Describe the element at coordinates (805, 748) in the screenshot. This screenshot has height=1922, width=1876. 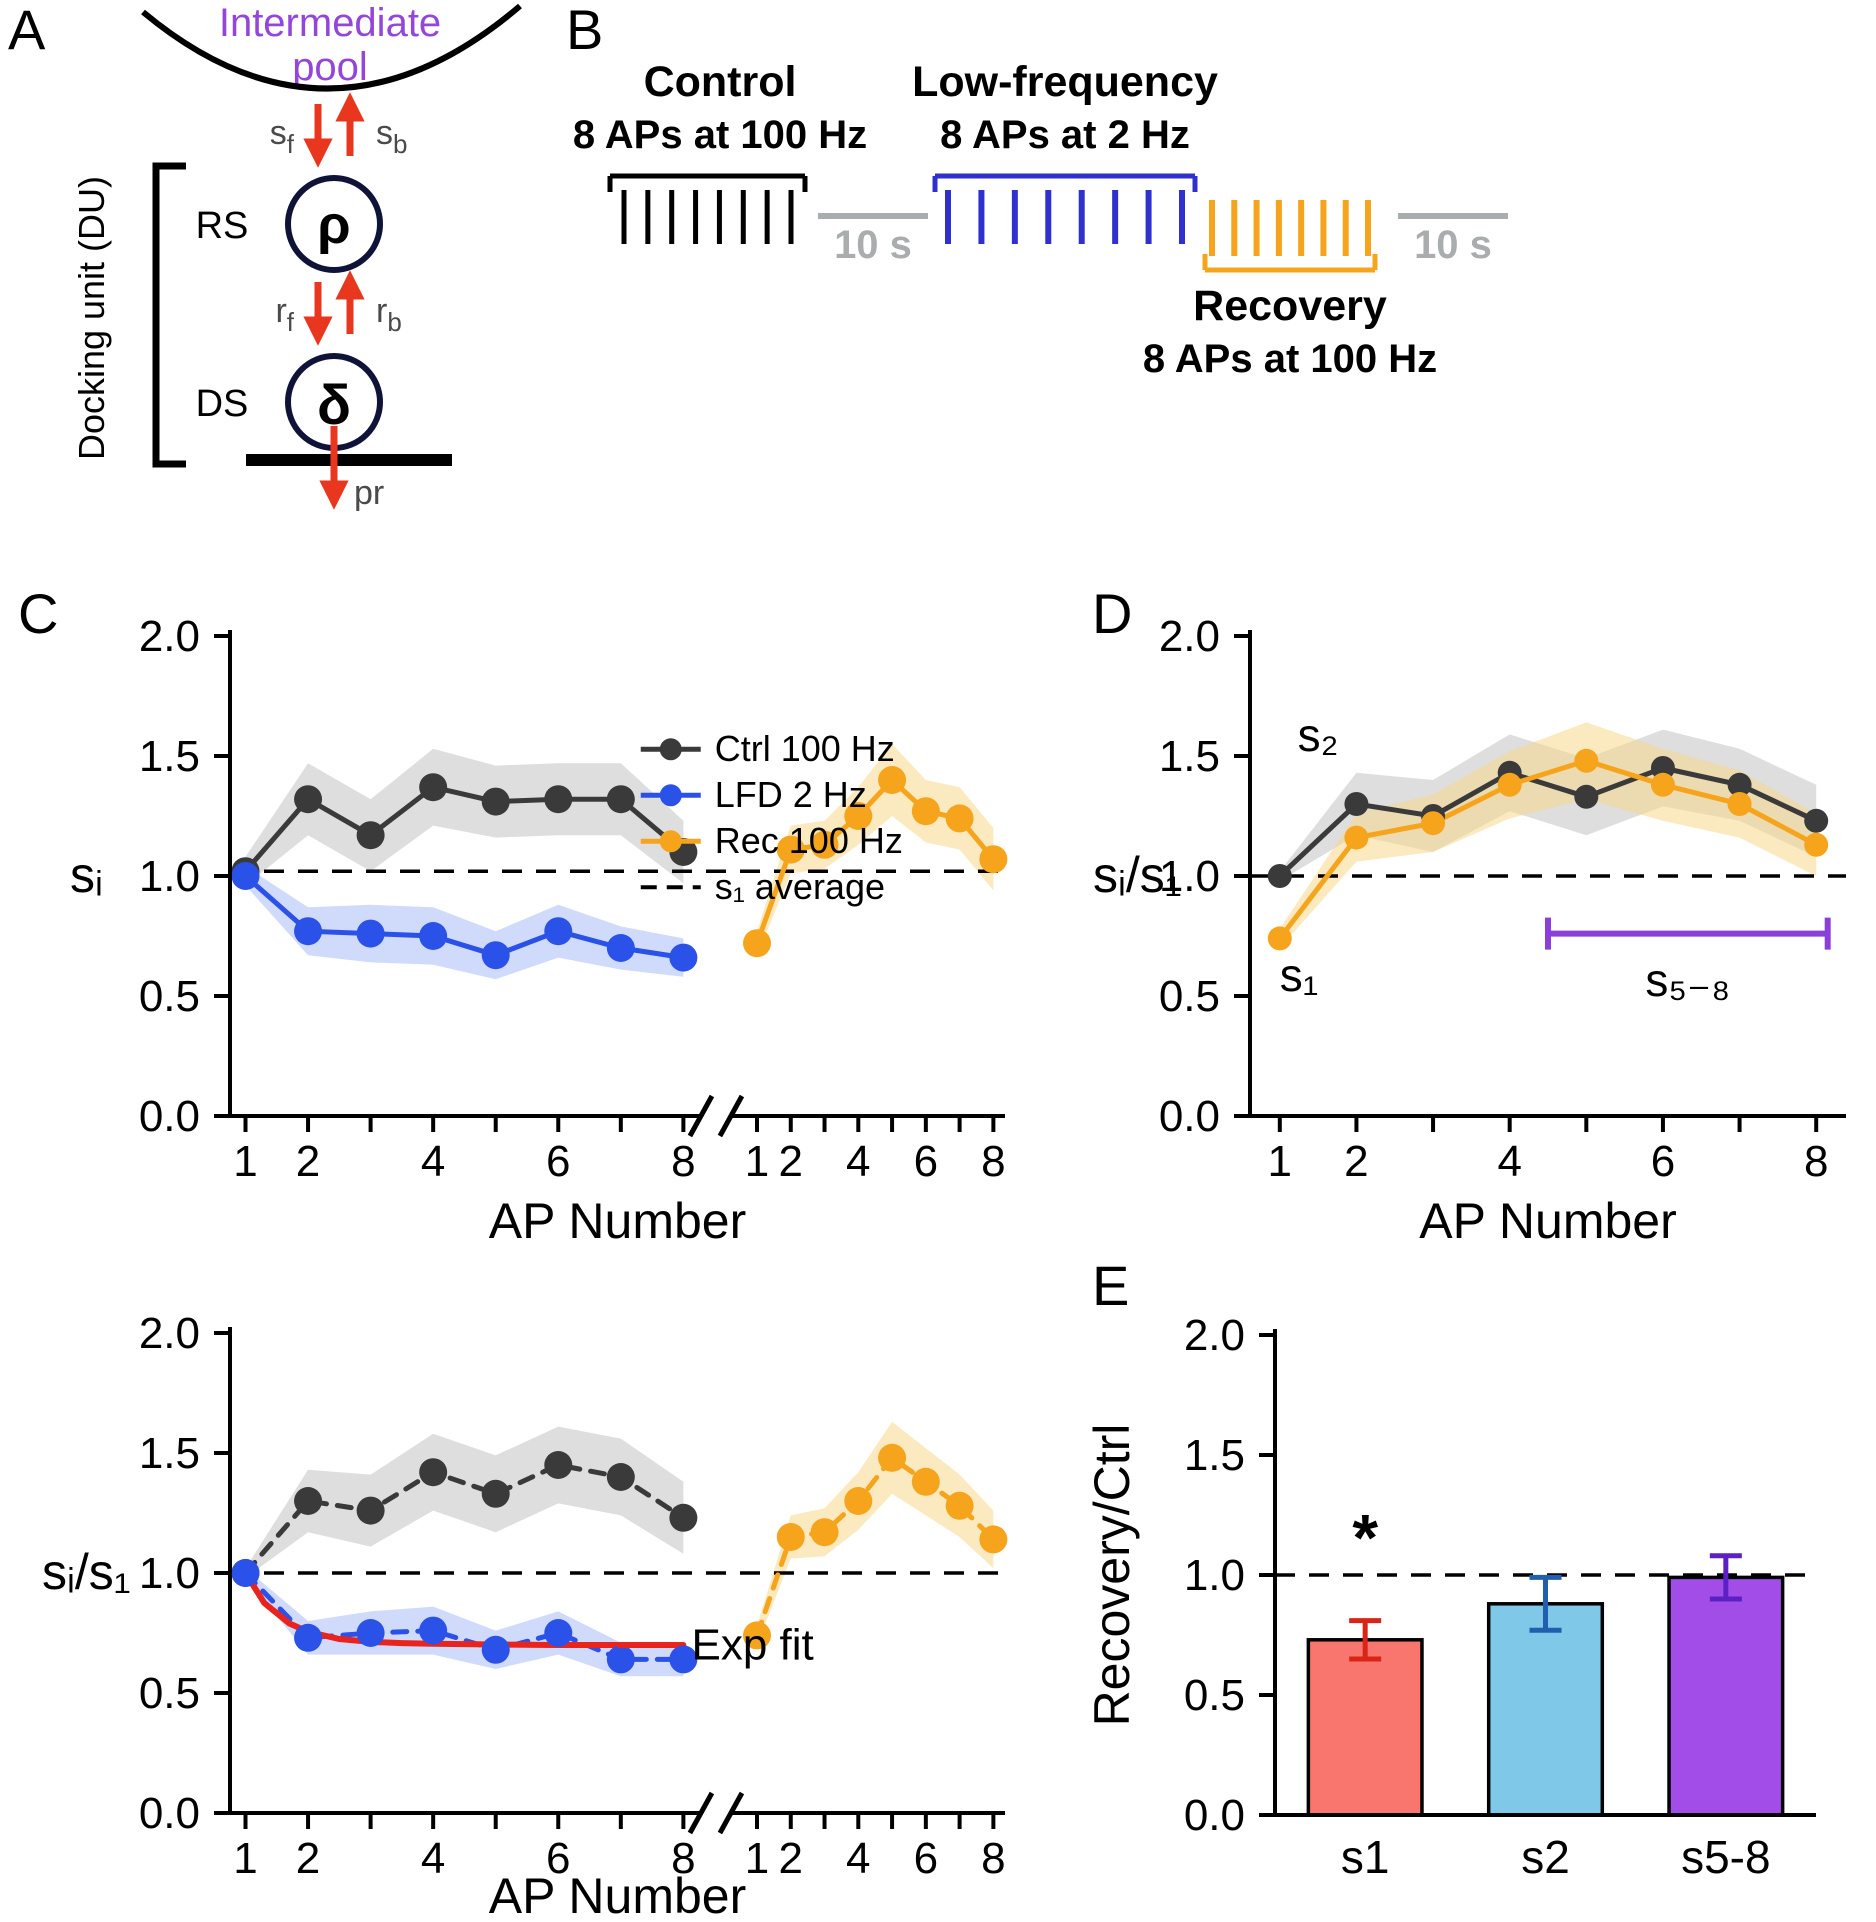
I see `legend-label: Ctrl 100 Hz` at that location.